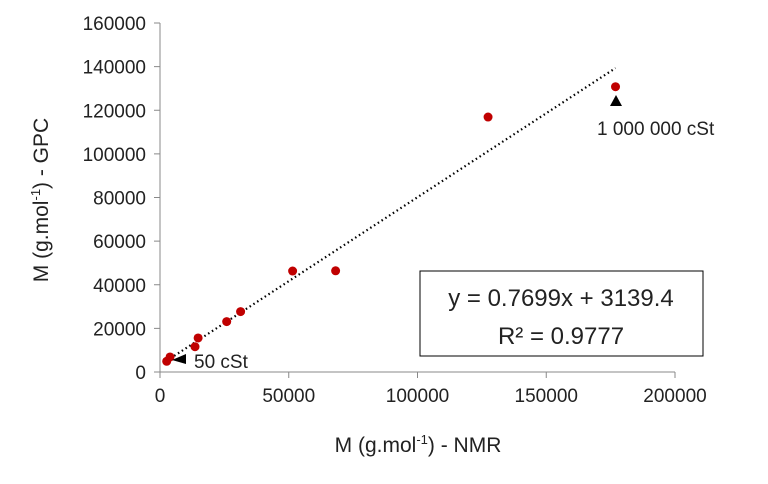 Image resolution: width=768 pixels, height=484 pixels. What do you see at coordinates (616, 100) in the screenshot?
I see `annotation-arrow-1000000cst` at bounding box center [616, 100].